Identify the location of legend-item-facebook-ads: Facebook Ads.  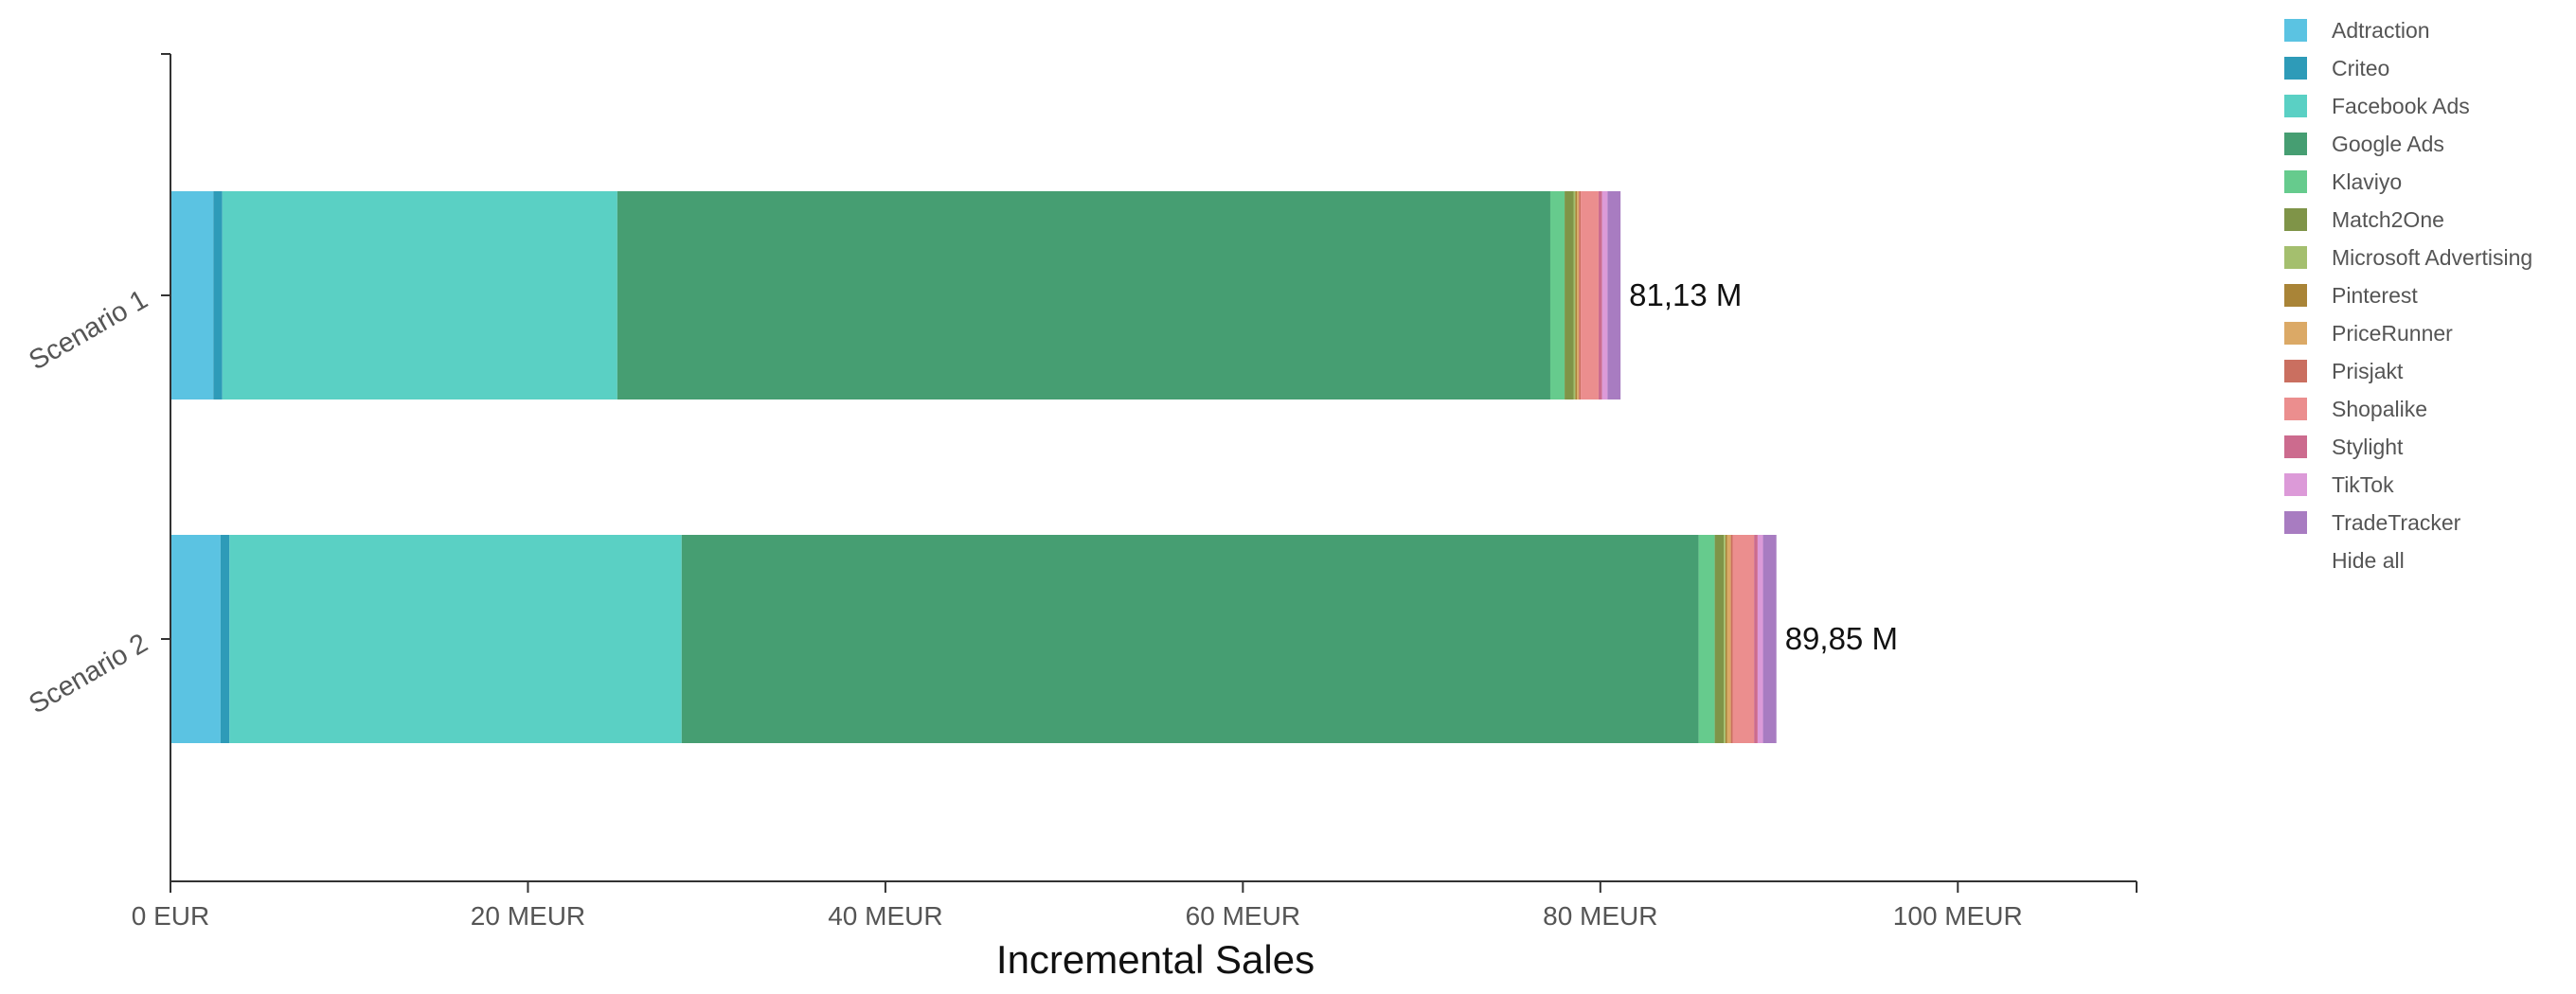
(2408, 106).